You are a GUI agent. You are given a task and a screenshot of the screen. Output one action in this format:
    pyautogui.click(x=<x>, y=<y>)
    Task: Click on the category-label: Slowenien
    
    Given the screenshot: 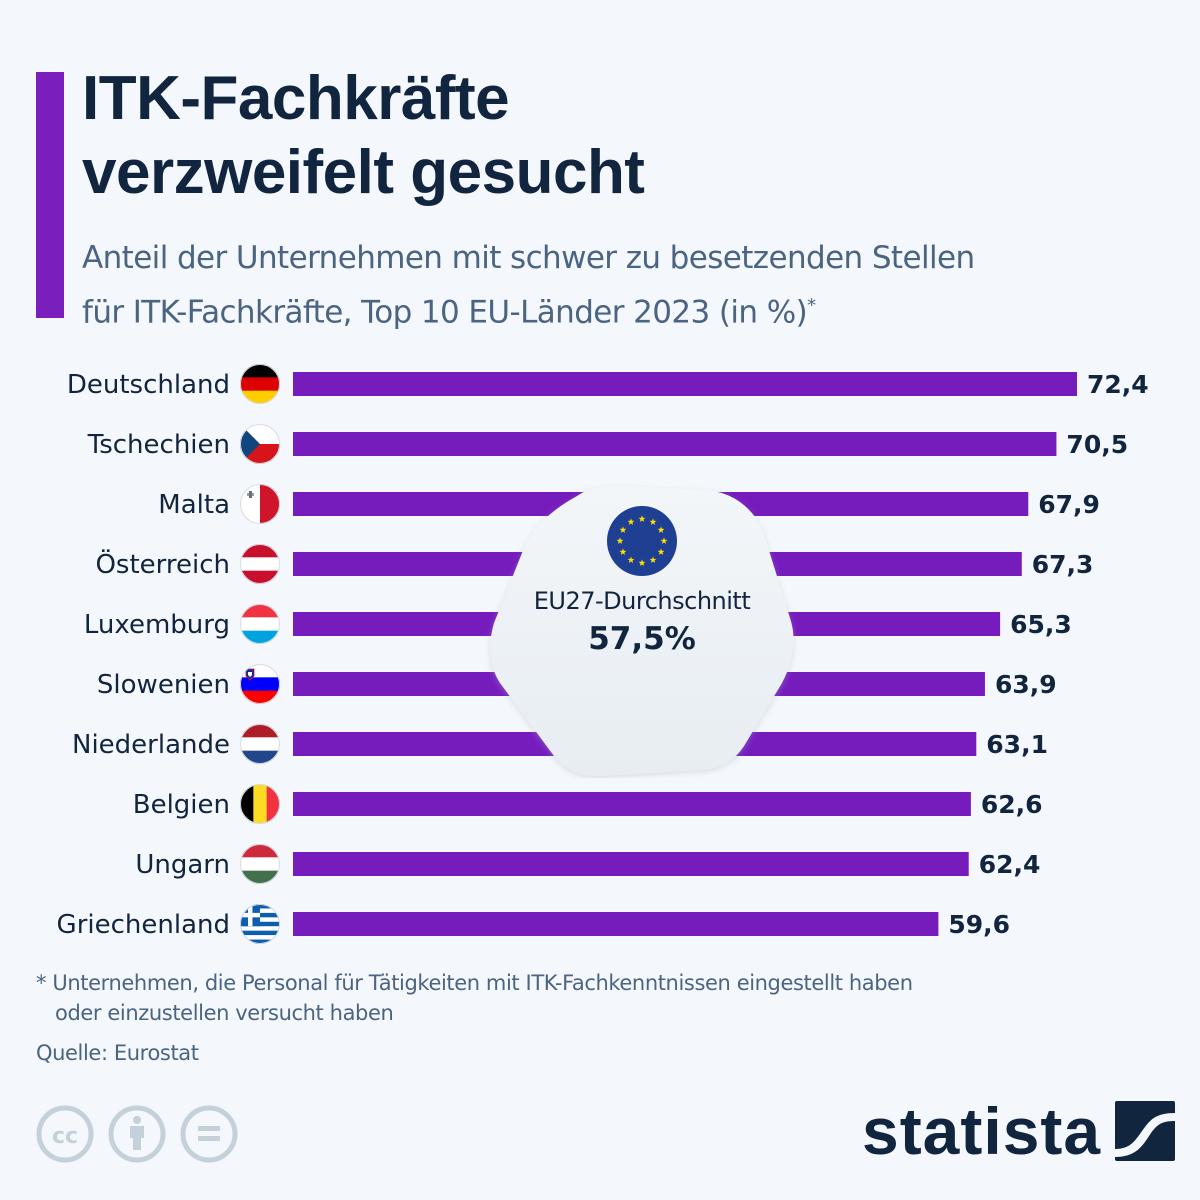 What is the action you would take?
    pyautogui.click(x=163, y=685)
    